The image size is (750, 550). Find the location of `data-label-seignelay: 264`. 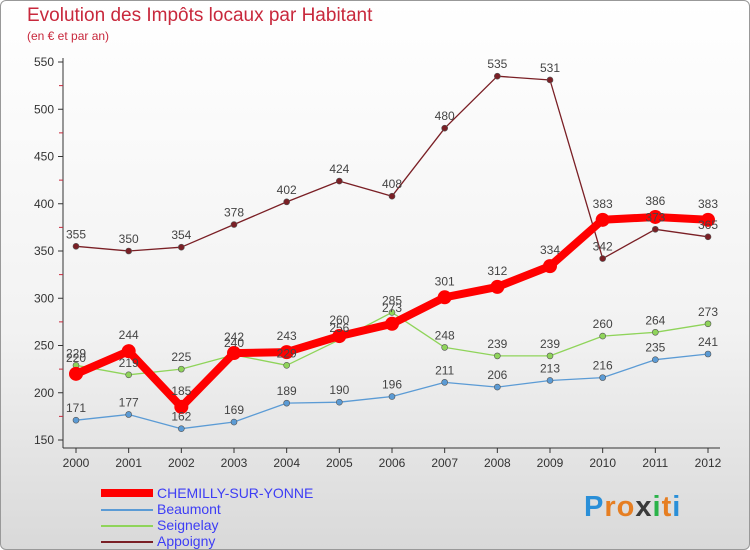

data-label-seignelay: 264 is located at coordinates (655, 320).